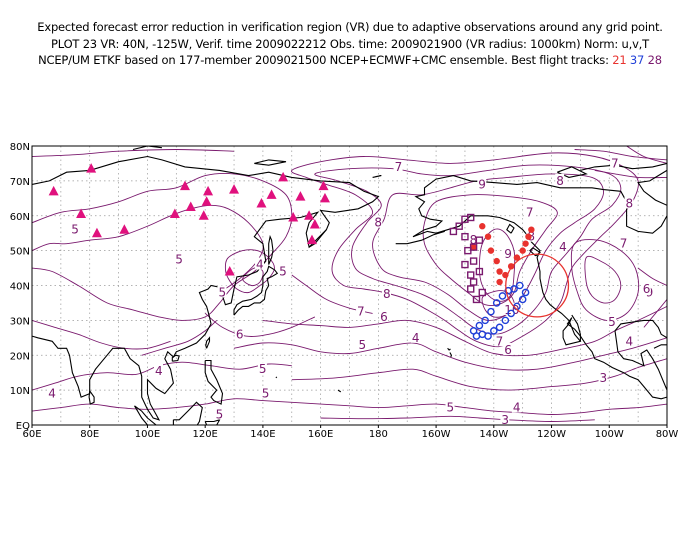 Image resolution: width=700 pixels, height=540 pixels. Describe the element at coordinates (20, 182) in the screenshot. I see `y-tick-label: 70N` at that location.